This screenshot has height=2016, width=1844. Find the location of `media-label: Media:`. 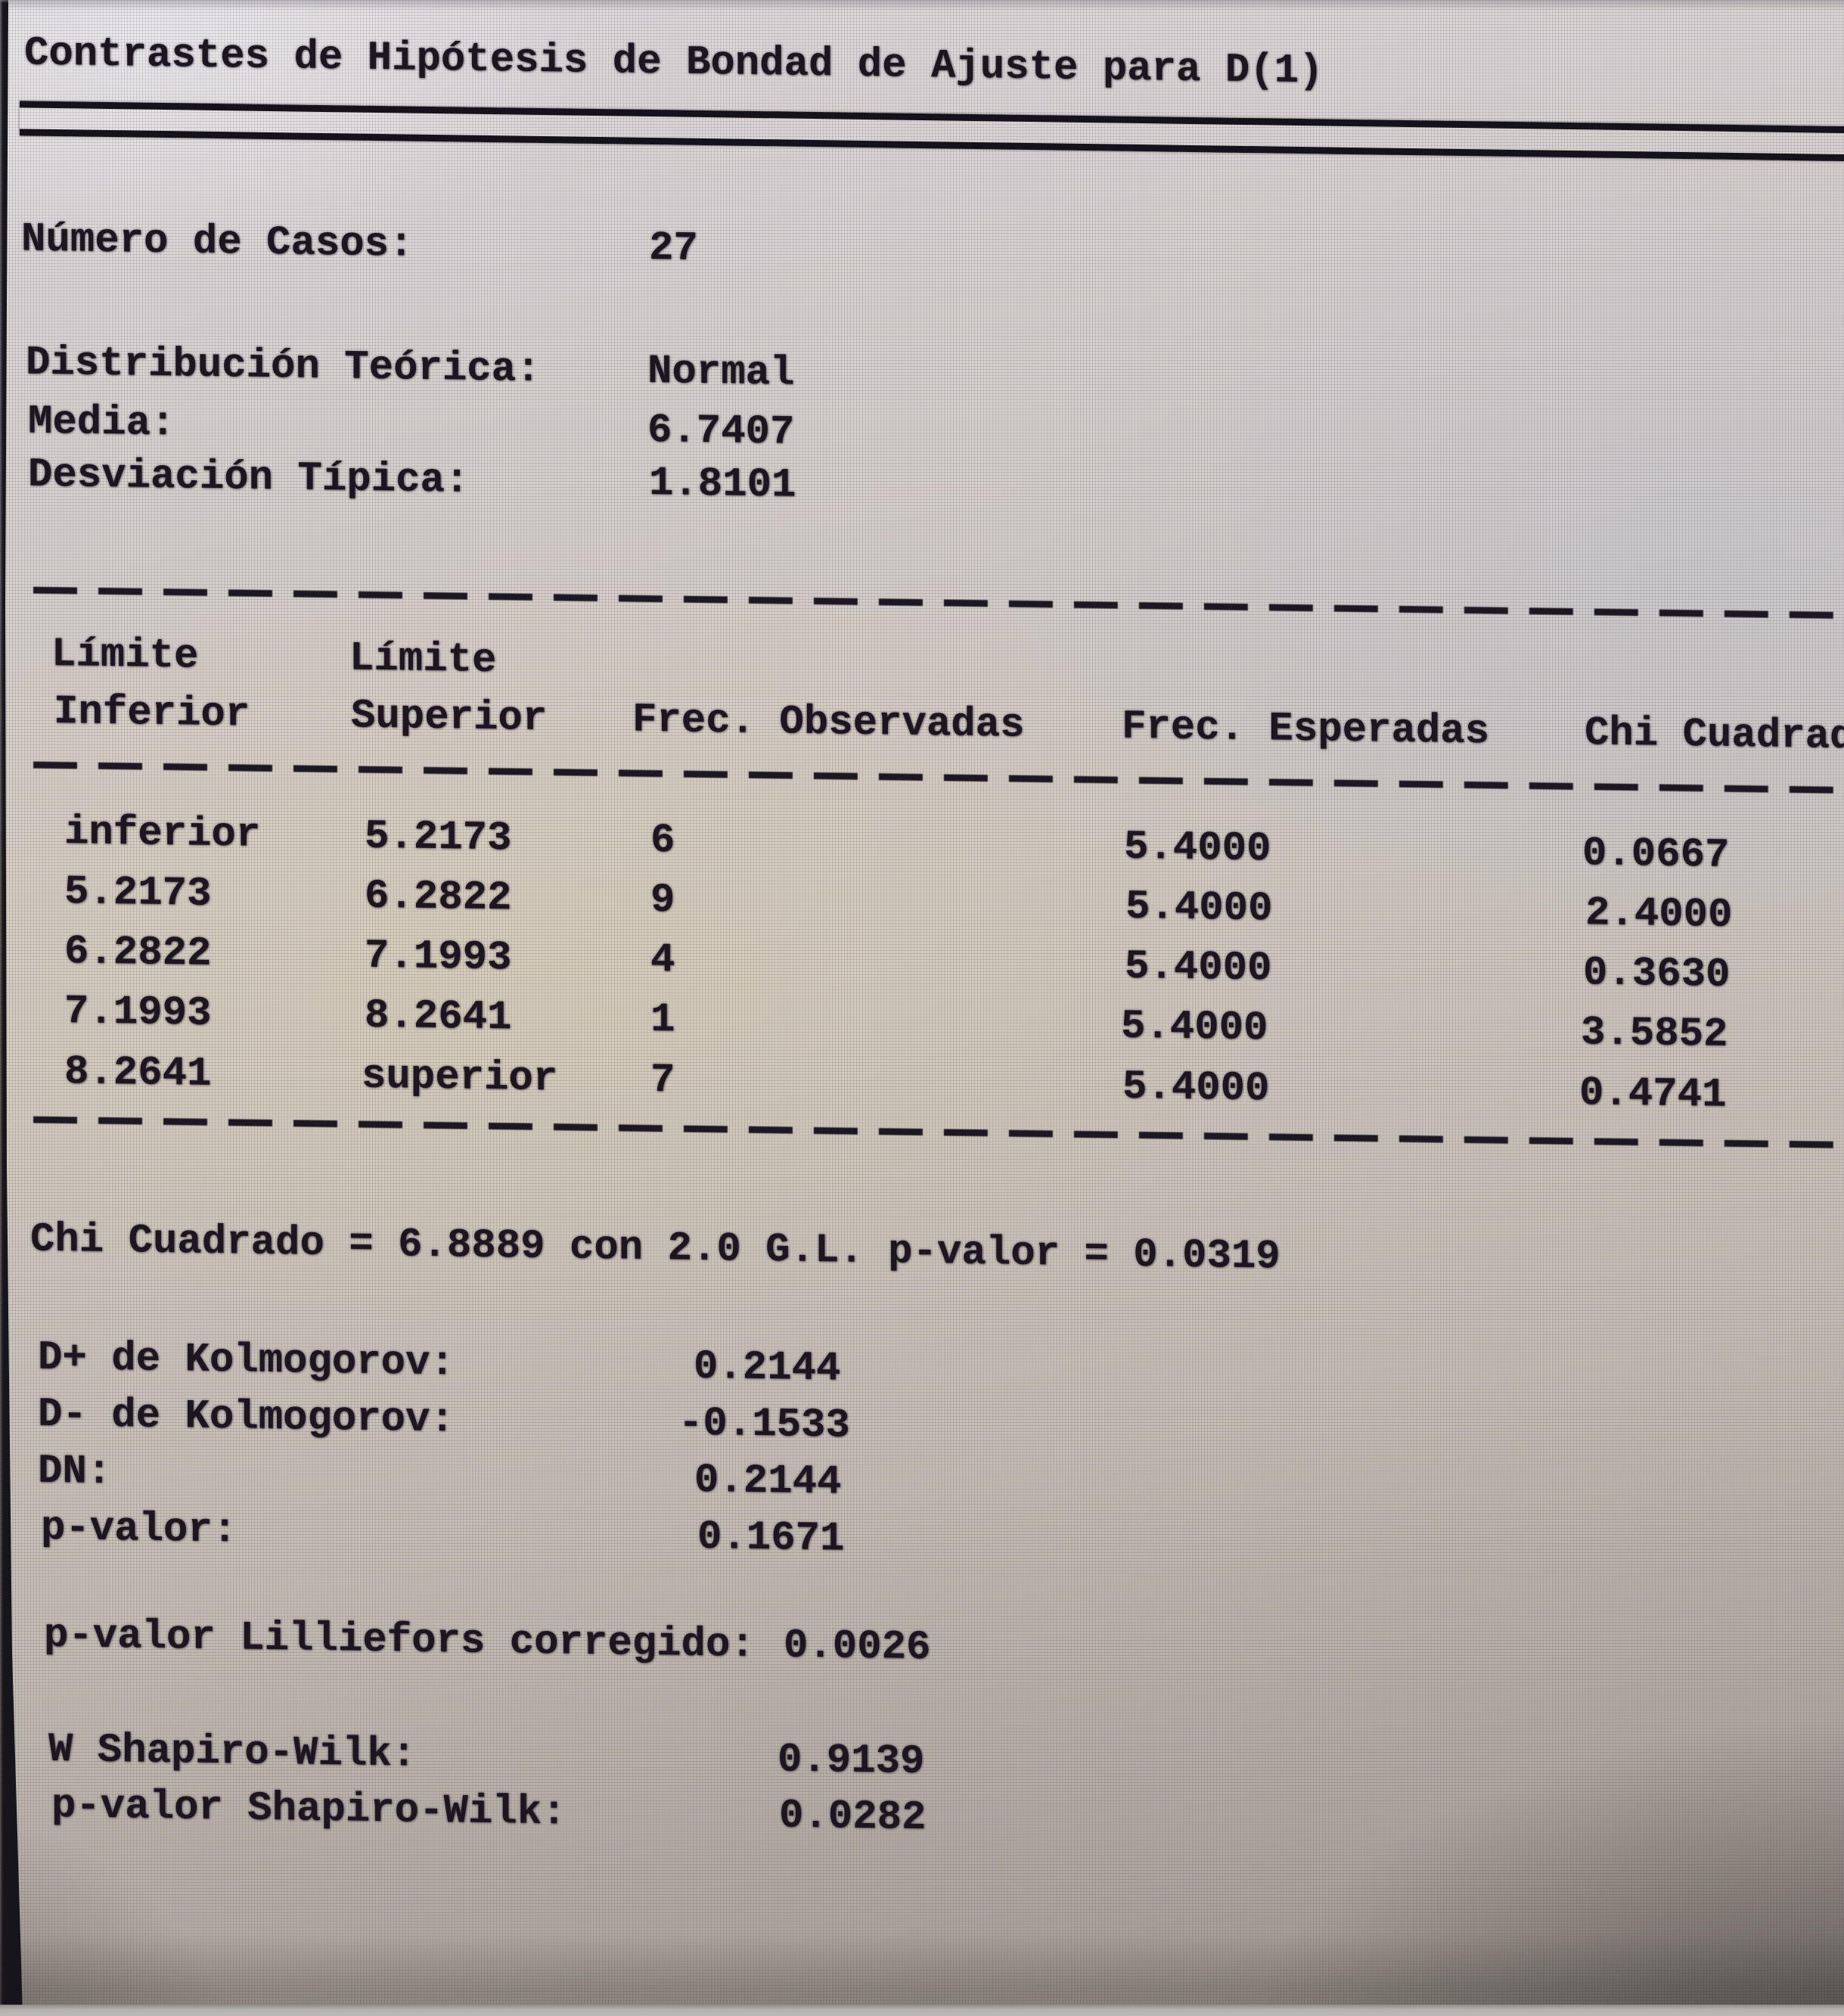

media-label: Media: is located at coordinates (101, 423).